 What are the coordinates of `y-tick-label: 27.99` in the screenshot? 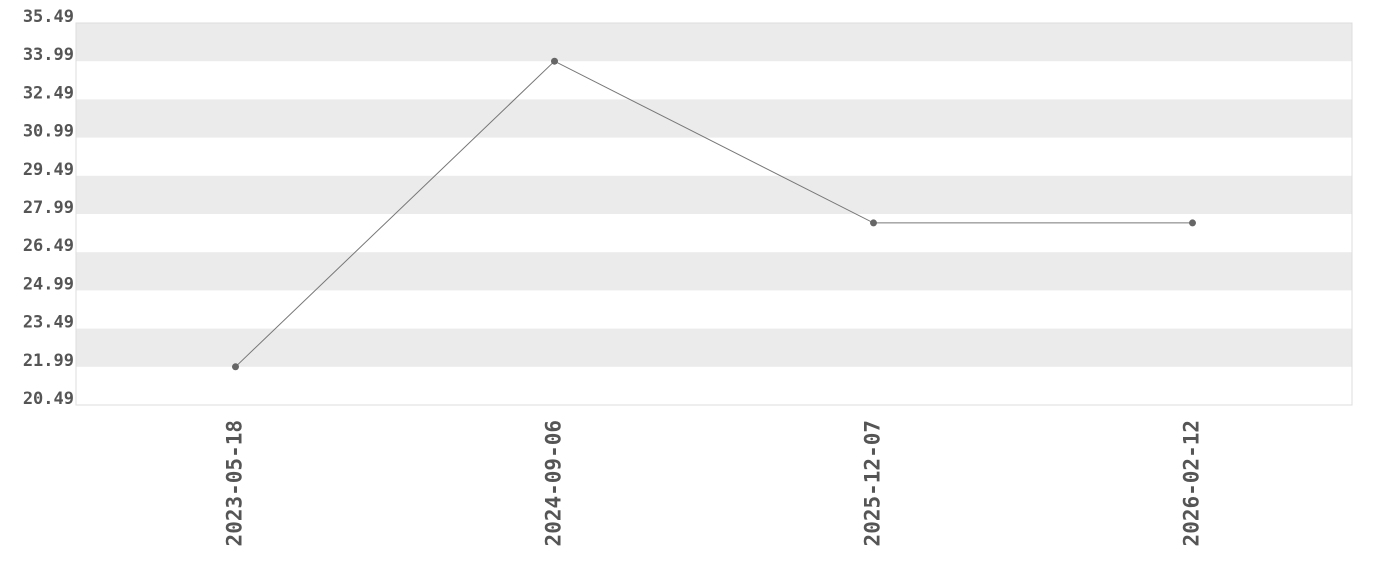 It's located at (48, 208).